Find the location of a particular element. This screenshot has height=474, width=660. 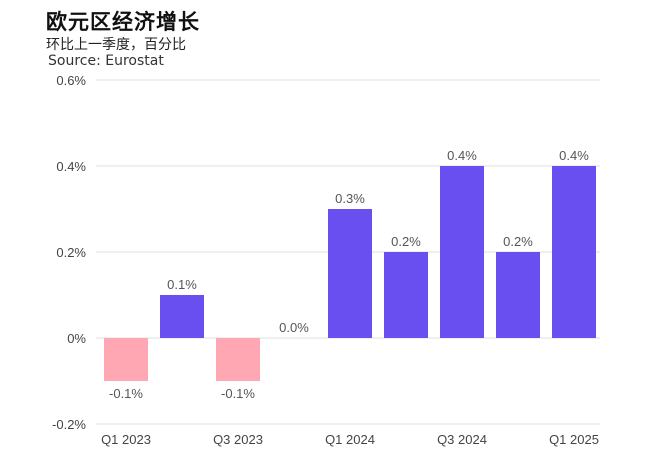

y-tick-label: 0% is located at coordinates (76, 338).